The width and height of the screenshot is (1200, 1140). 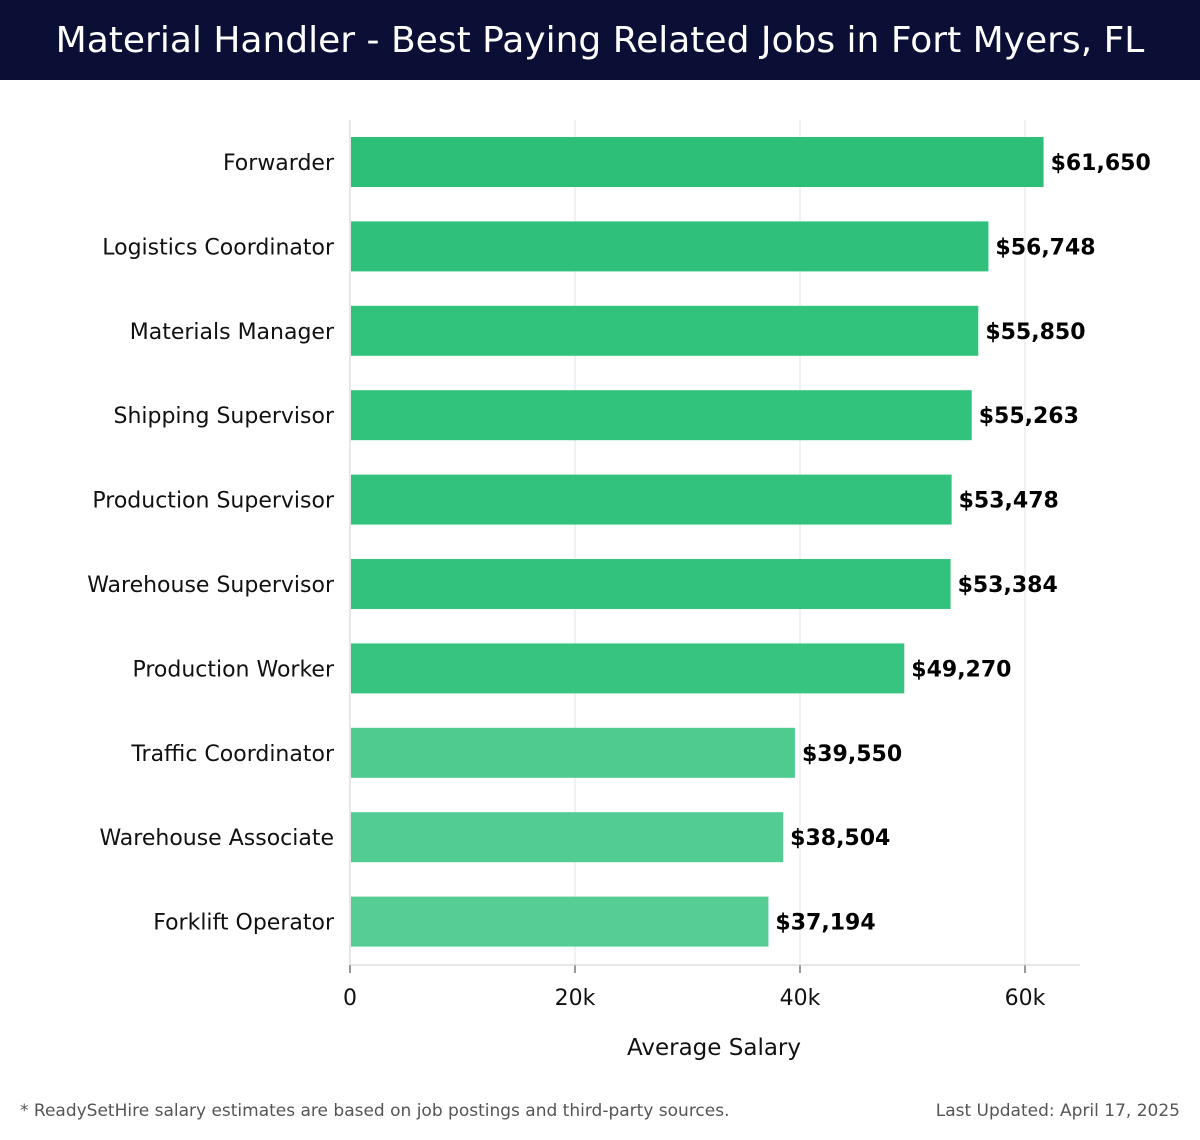 I want to click on category-label: Logistics Coordinator, so click(x=218, y=247).